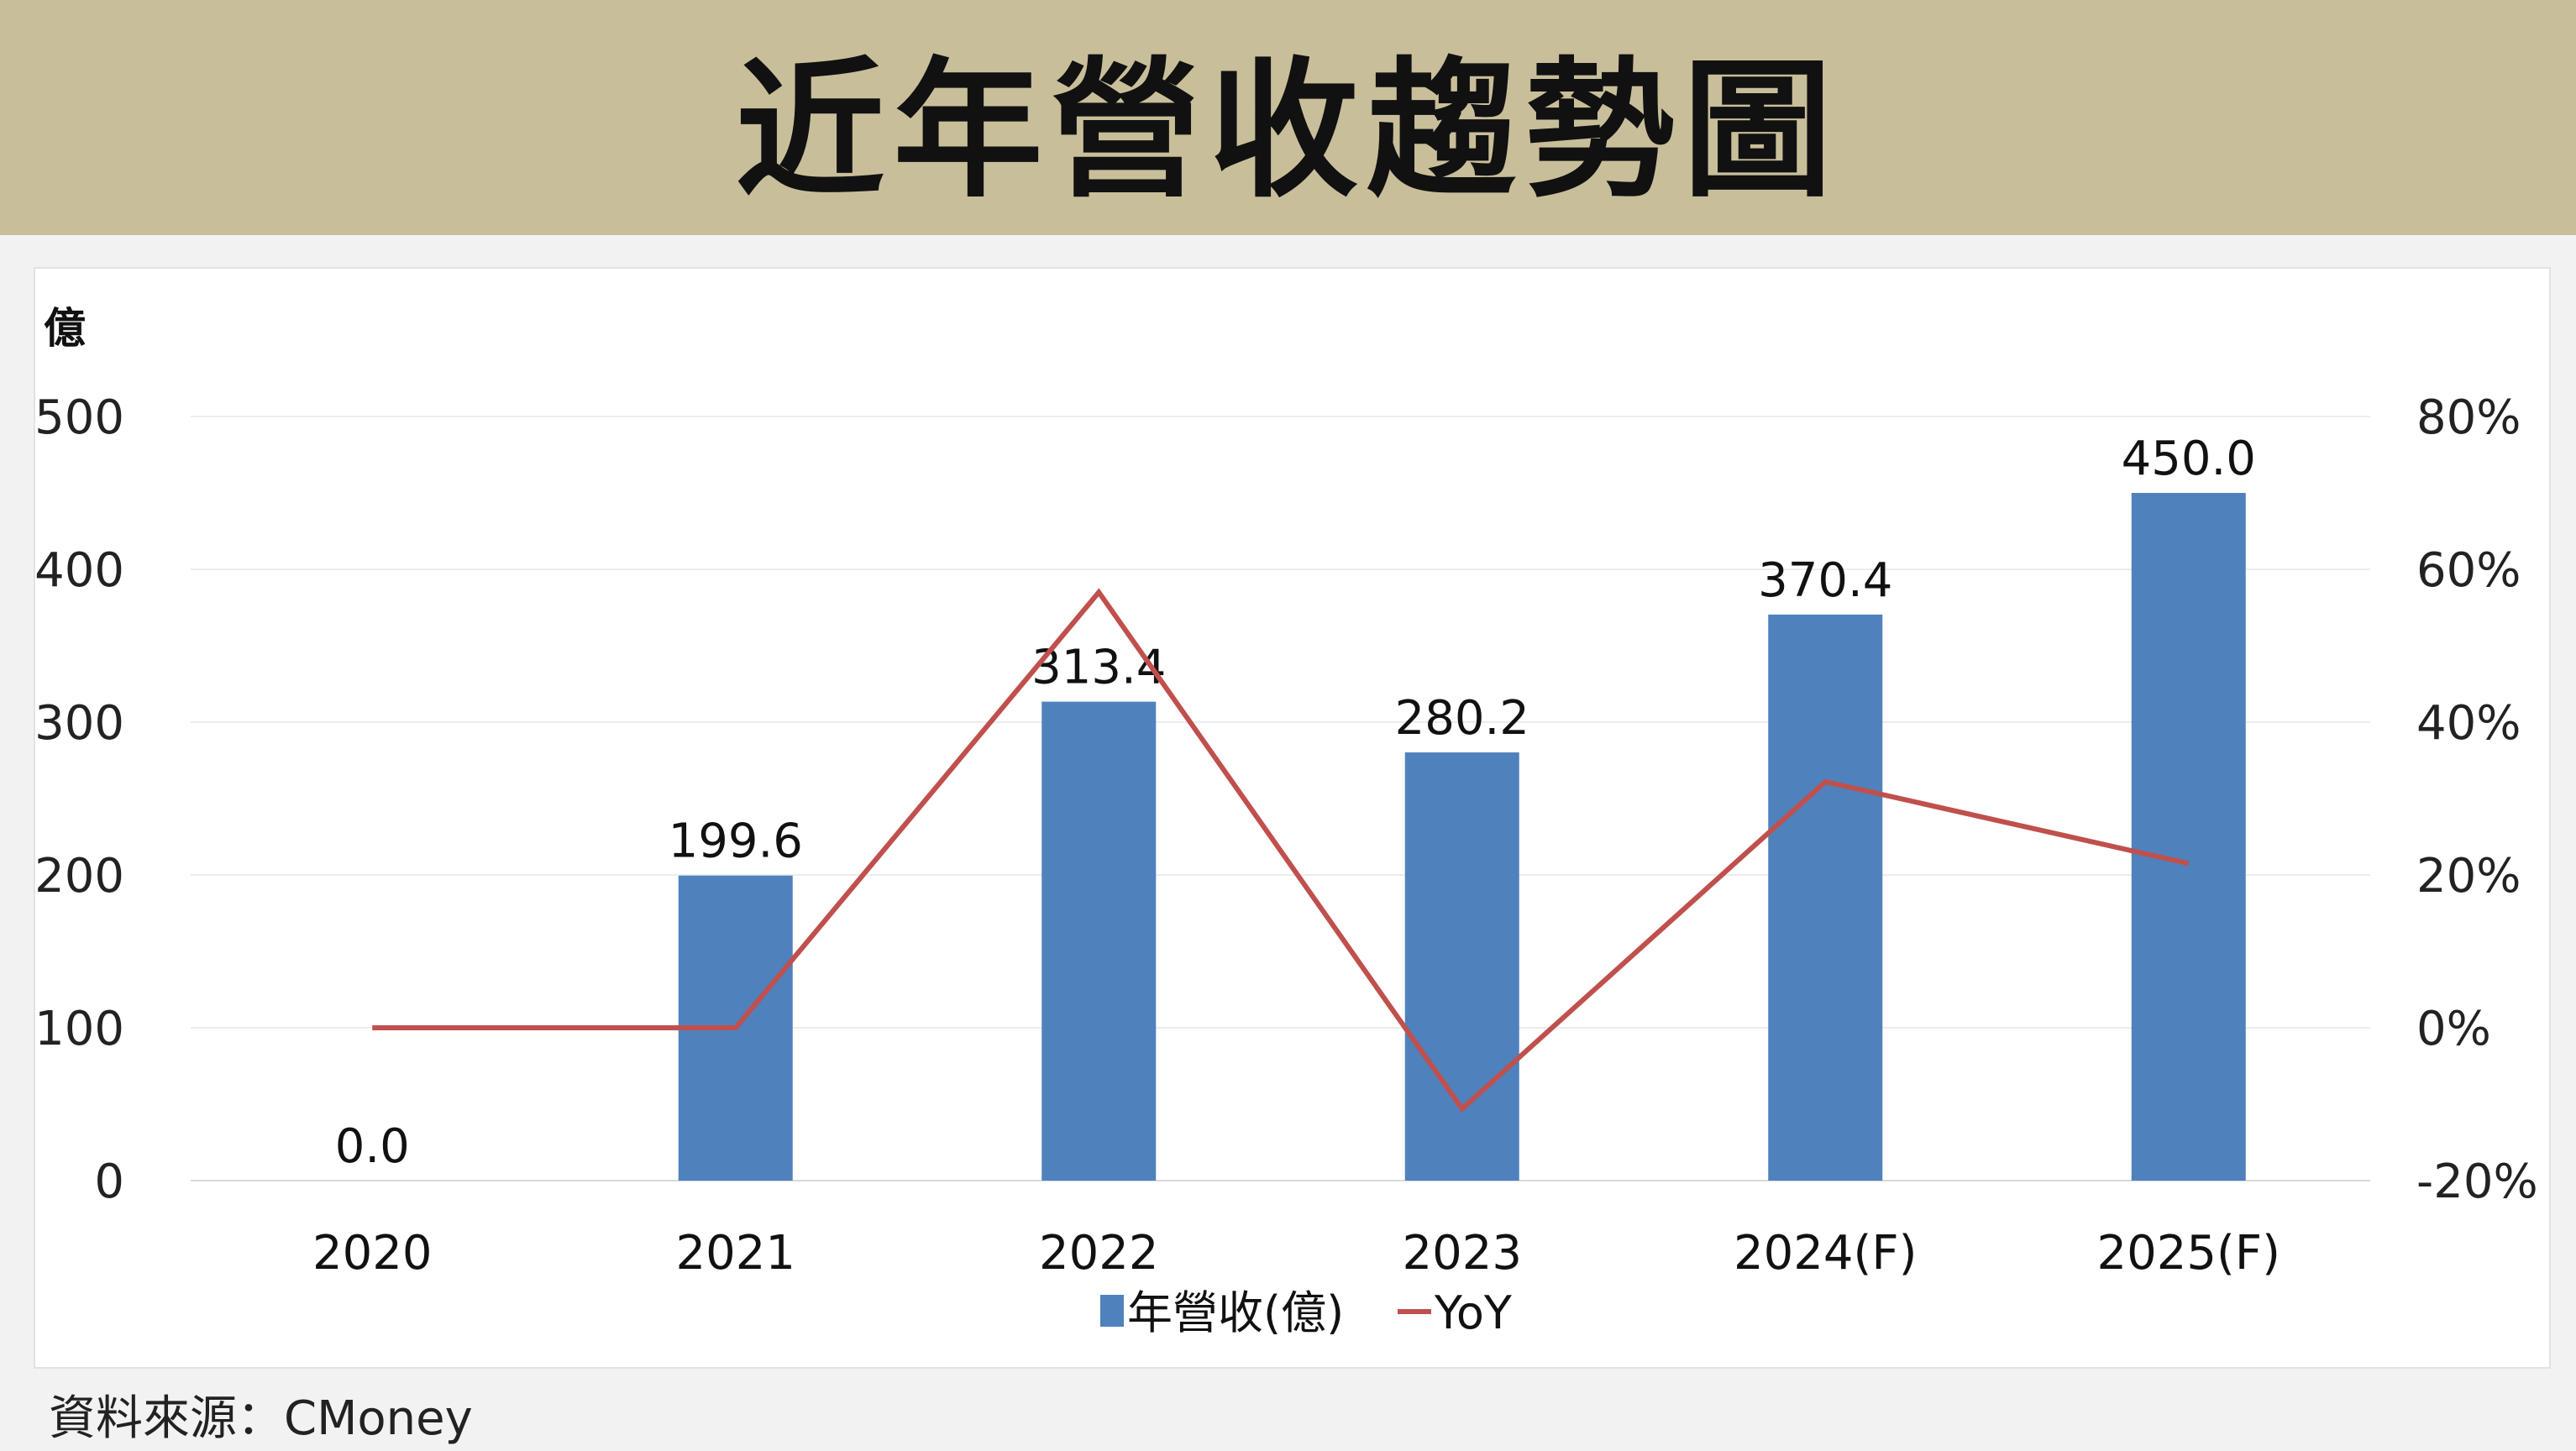 This screenshot has width=2576, height=1451. Describe the element at coordinates (1099, 1253) in the screenshot. I see `x-tick-label: 2022` at that location.